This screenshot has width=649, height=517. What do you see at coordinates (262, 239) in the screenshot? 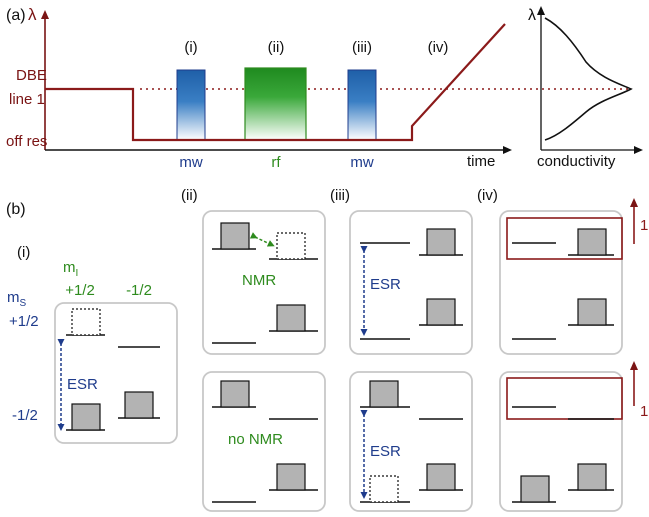
I see `nmr-arrow` at bounding box center [262, 239].